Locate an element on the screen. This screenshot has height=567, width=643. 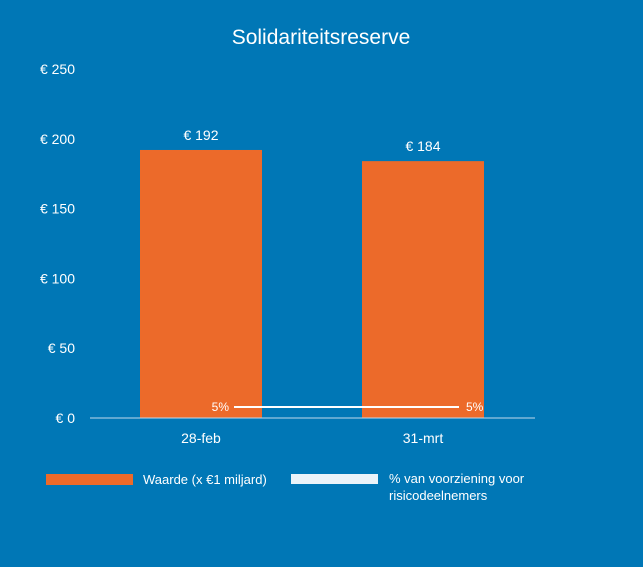
y-tick-label: € 100 is located at coordinates (57, 278).